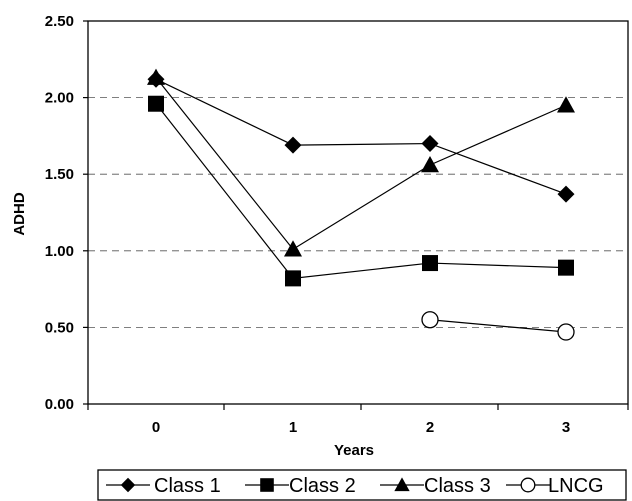 The width and height of the screenshot is (632, 501). I want to click on legend-label: Class 1, so click(187, 486).